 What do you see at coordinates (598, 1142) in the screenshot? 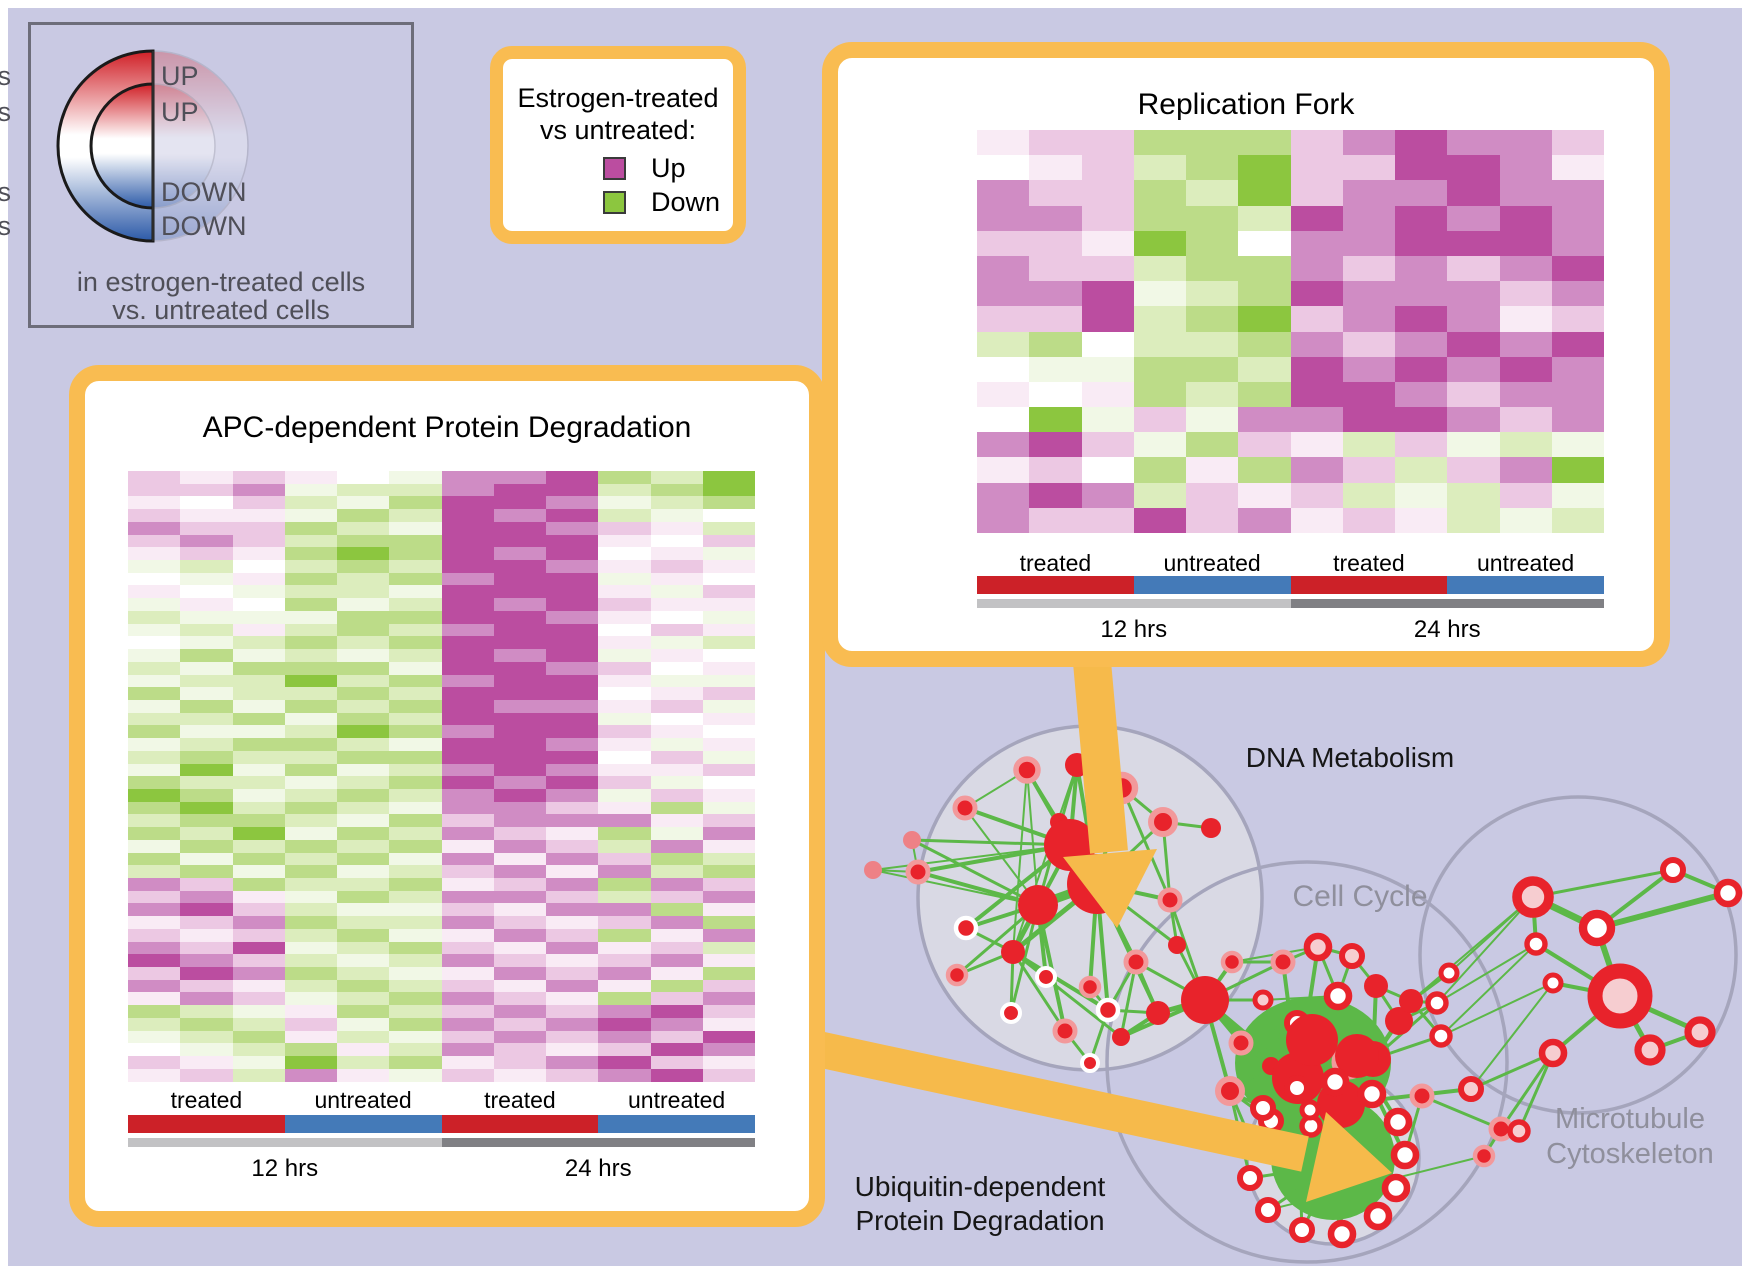
I see `time-24-bar` at bounding box center [598, 1142].